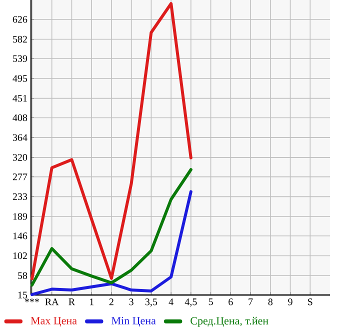  Describe the element at coordinates (32, 300) in the screenshot. I see `x-tick-label: ***` at that location.